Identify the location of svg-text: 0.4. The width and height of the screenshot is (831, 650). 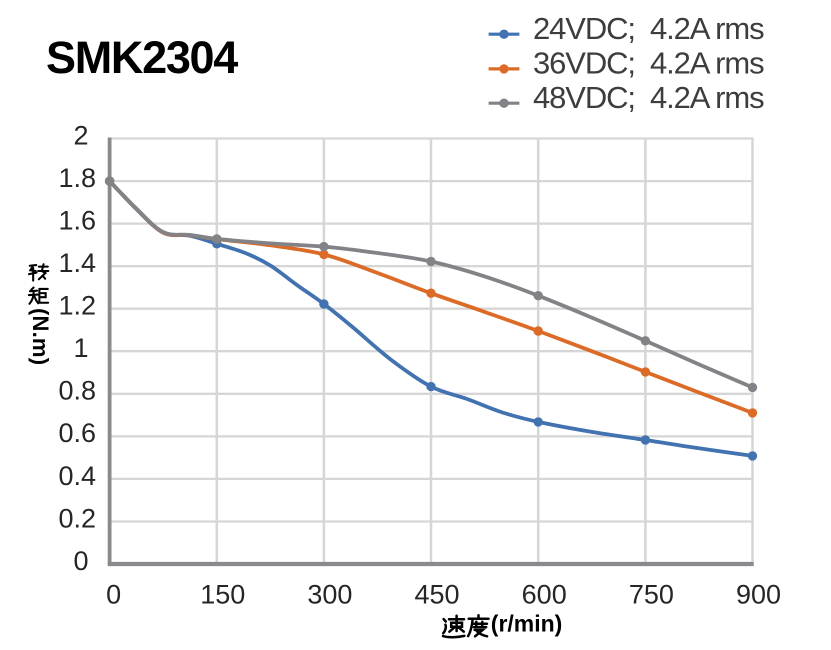
(77, 476).